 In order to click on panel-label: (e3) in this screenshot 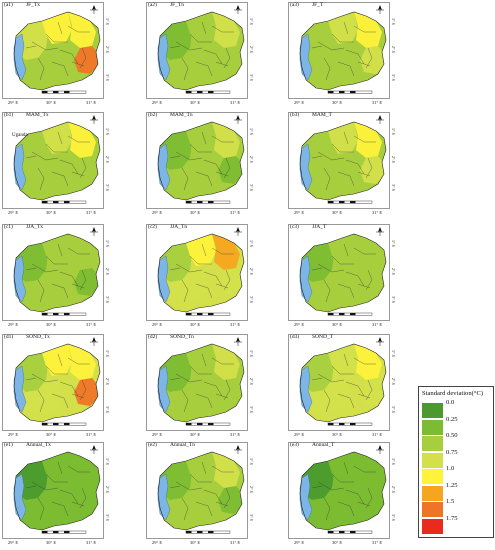, I will do `click(294, 445)`.